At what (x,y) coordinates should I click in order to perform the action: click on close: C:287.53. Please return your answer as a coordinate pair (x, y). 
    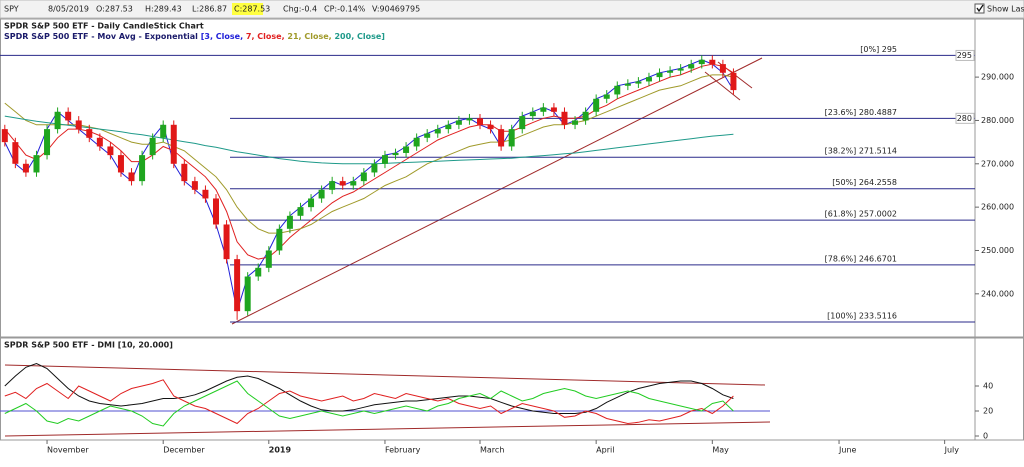
    Looking at the image, I should click on (252, 9).